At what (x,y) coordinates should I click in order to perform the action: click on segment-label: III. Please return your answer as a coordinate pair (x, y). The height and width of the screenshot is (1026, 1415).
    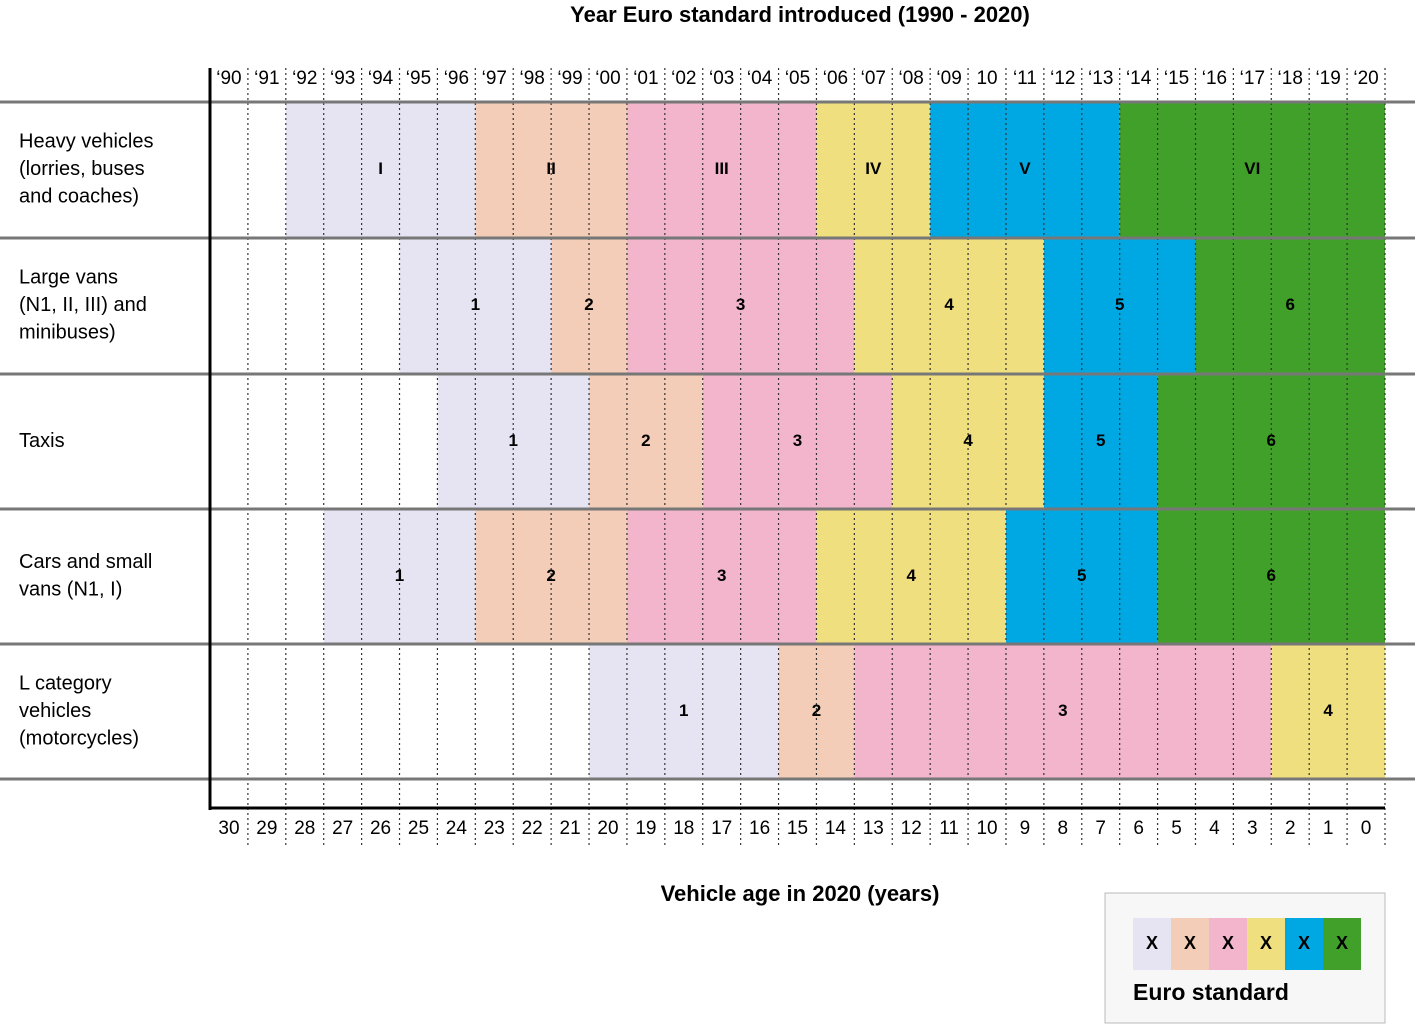
    Looking at the image, I should click on (722, 168).